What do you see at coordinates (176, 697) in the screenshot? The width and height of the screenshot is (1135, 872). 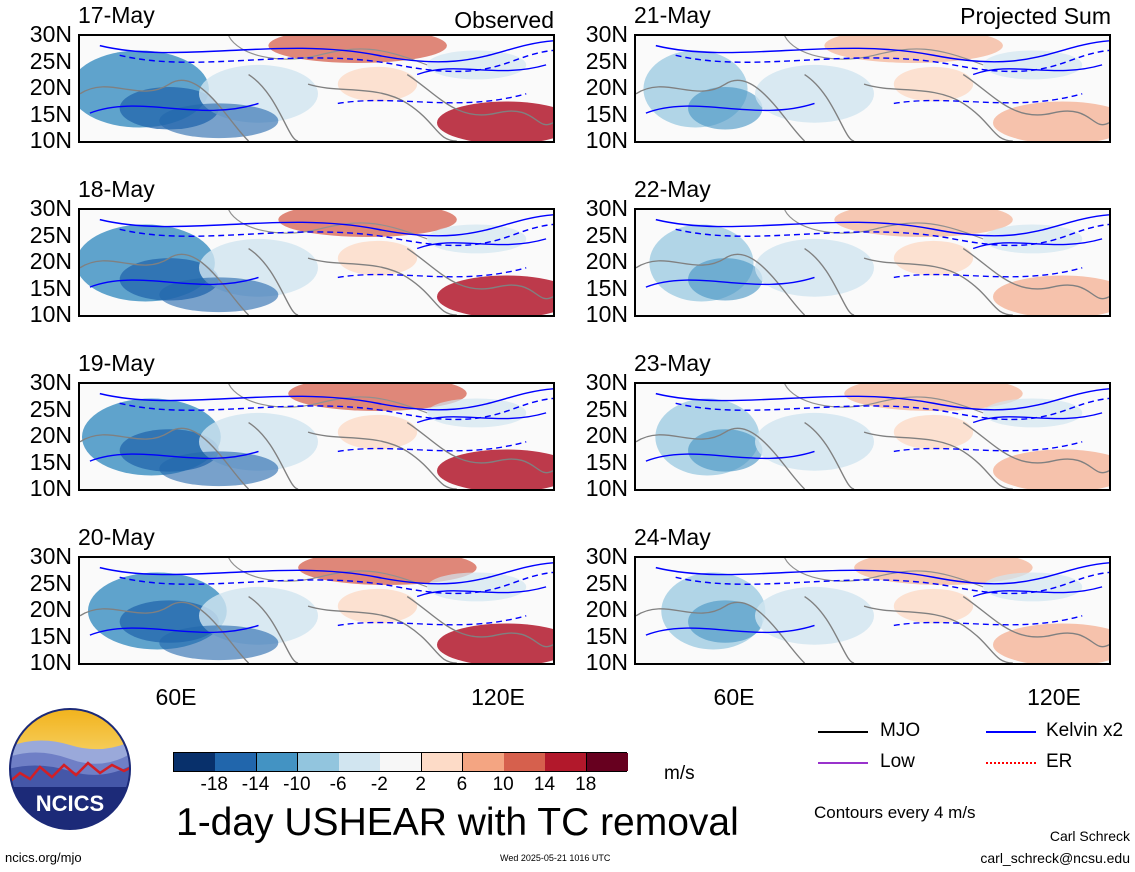 I see `lon-label-60e-left: 60E` at bounding box center [176, 697].